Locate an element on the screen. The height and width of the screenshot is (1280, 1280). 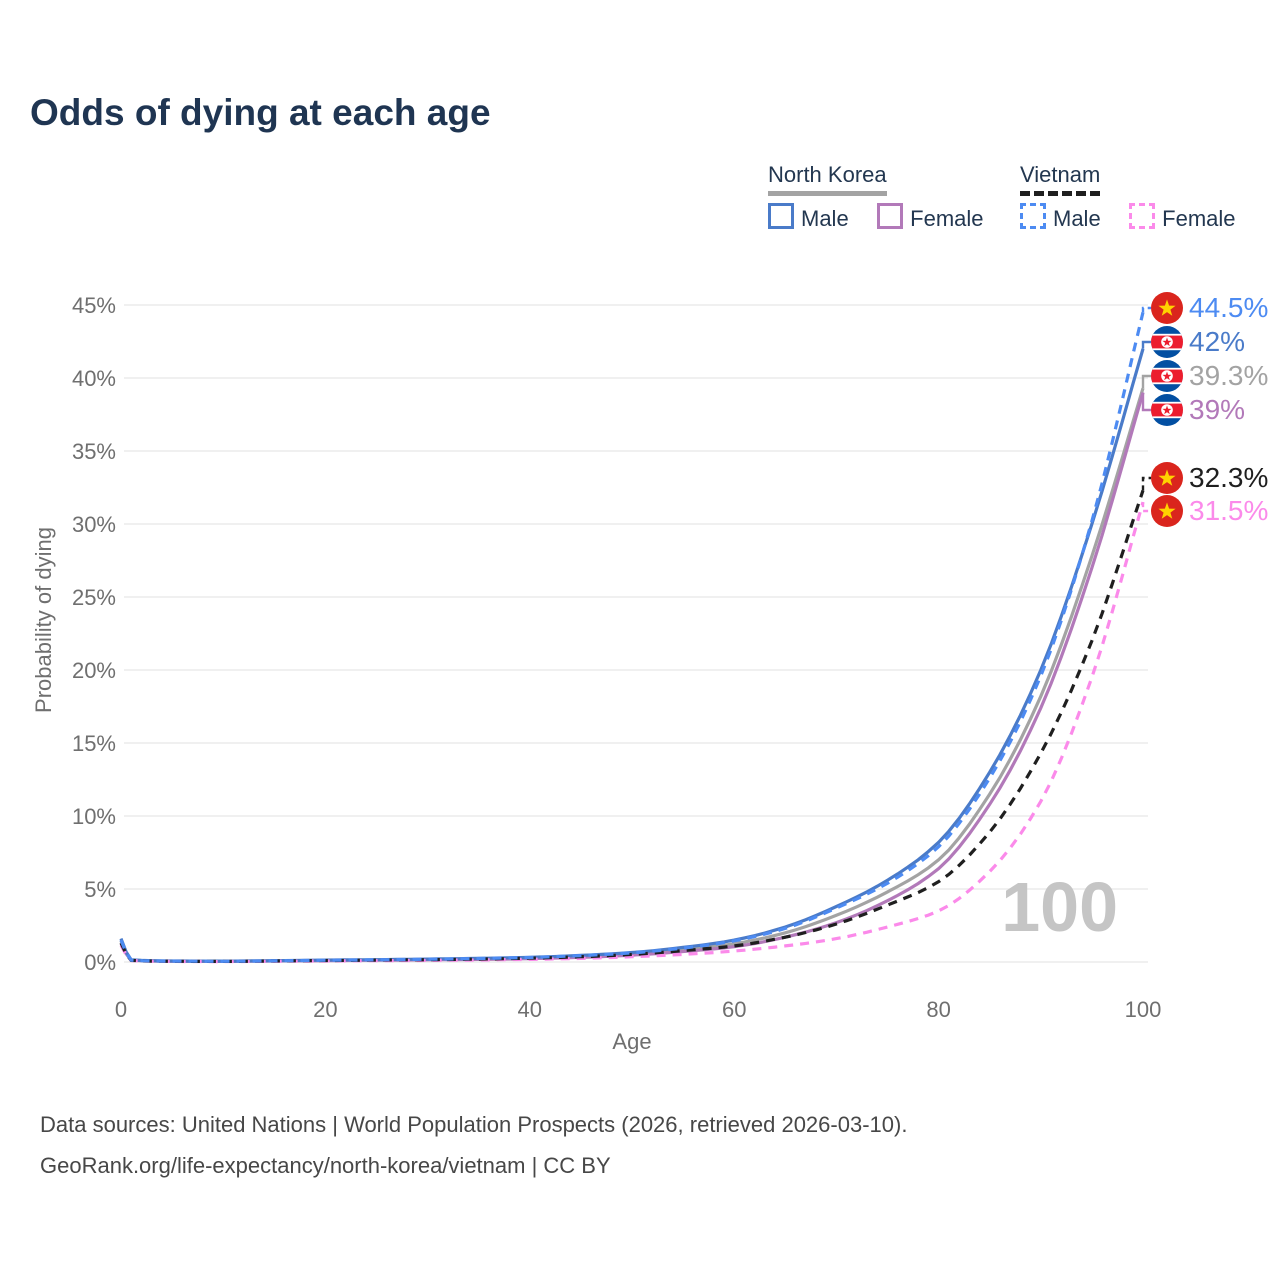
y-tick-label: 20% is located at coordinates (94, 670).